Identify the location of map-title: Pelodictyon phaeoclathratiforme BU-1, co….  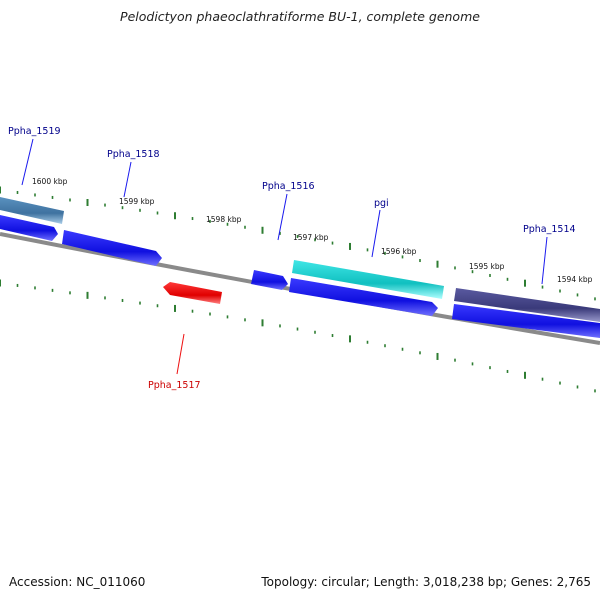
(300, 16).